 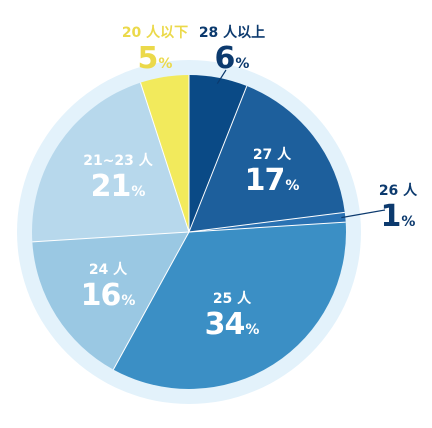 What do you see at coordinates (398, 208) in the screenshot?
I see `slice-label-26: 26 人 1%` at bounding box center [398, 208].